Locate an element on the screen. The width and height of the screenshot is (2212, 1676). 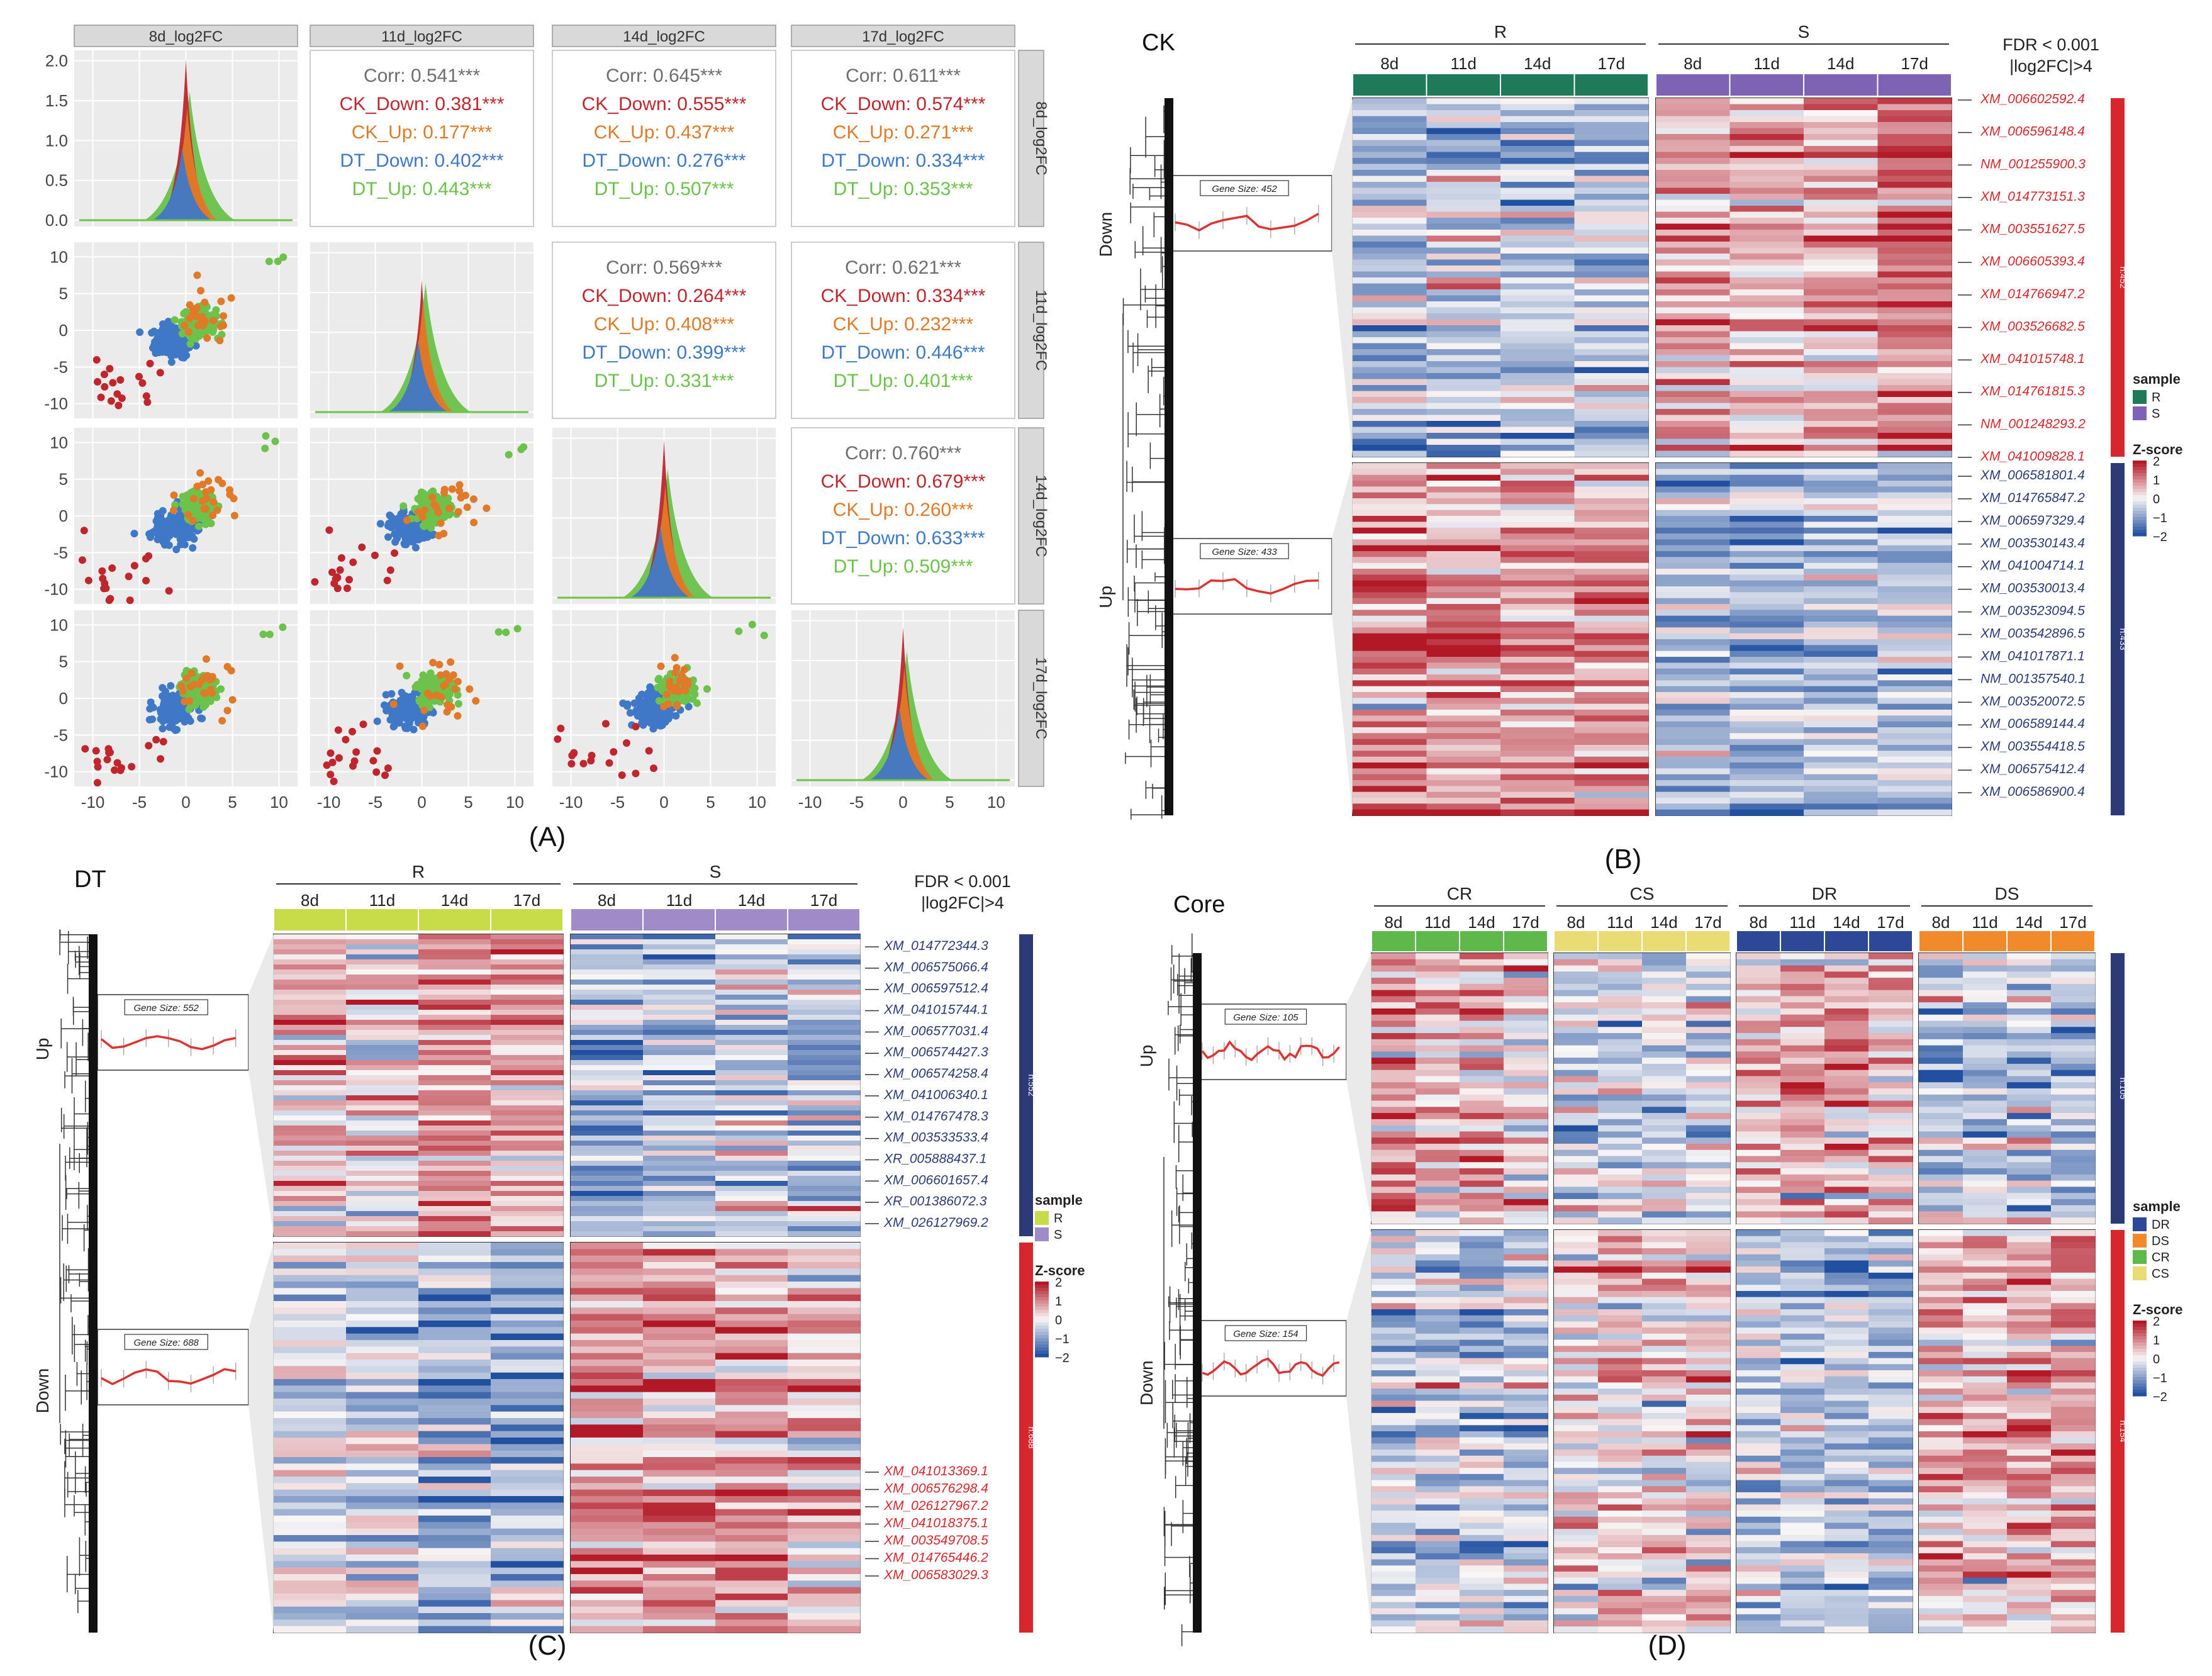
x-tick-label: -10 is located at coordinates (93, 802).